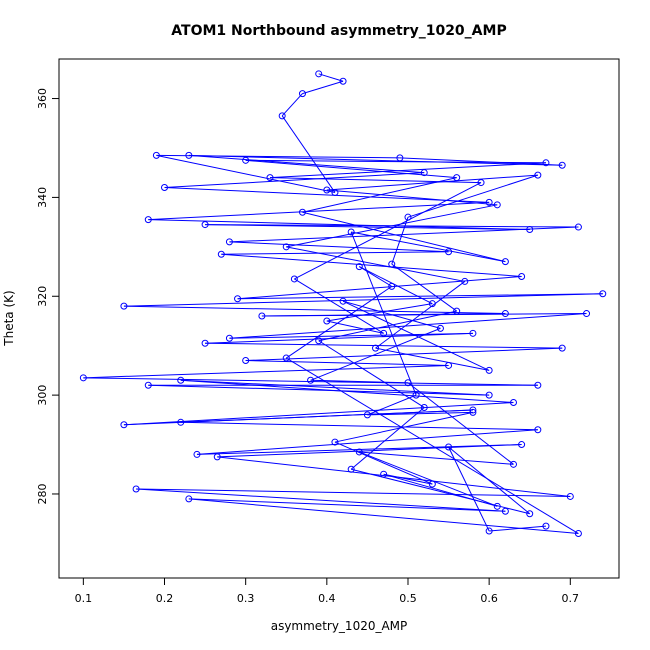 Image resolution: width=650 pixels, height=650 pixels. I want to click on y-tick-label: 300, so click(42, 395).